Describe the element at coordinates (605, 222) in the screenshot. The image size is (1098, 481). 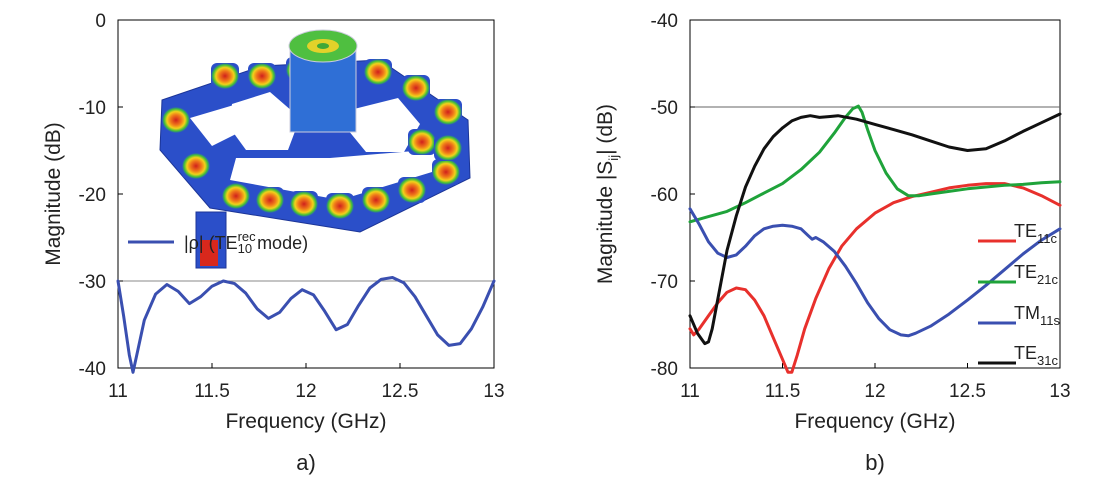
I see `y-label-prefix: Magnitude |S` at that location.